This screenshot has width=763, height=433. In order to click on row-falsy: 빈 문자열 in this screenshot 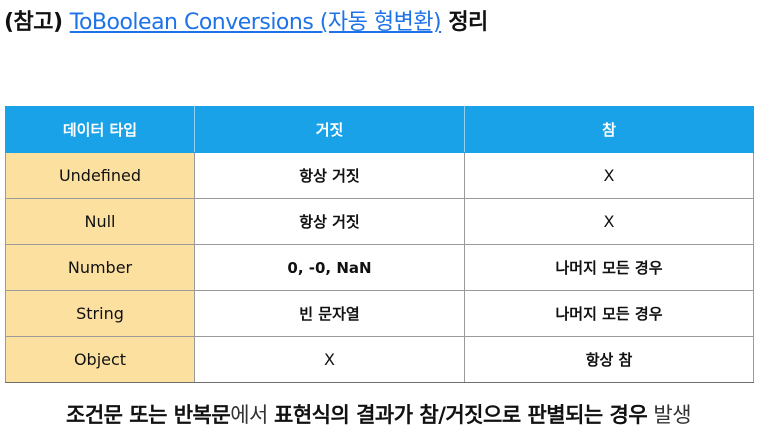, I will do `click(329, 313)`.